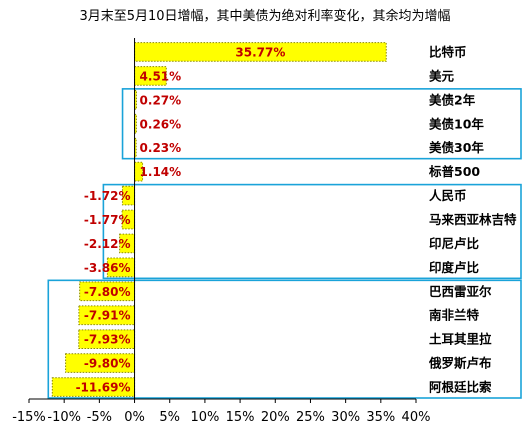 This screenshot has width=529, height=428. What do you see at coordinates (380, 417) in the screenshot?
I see `x-tick-label: 35%` at bounding box center [380, 417].